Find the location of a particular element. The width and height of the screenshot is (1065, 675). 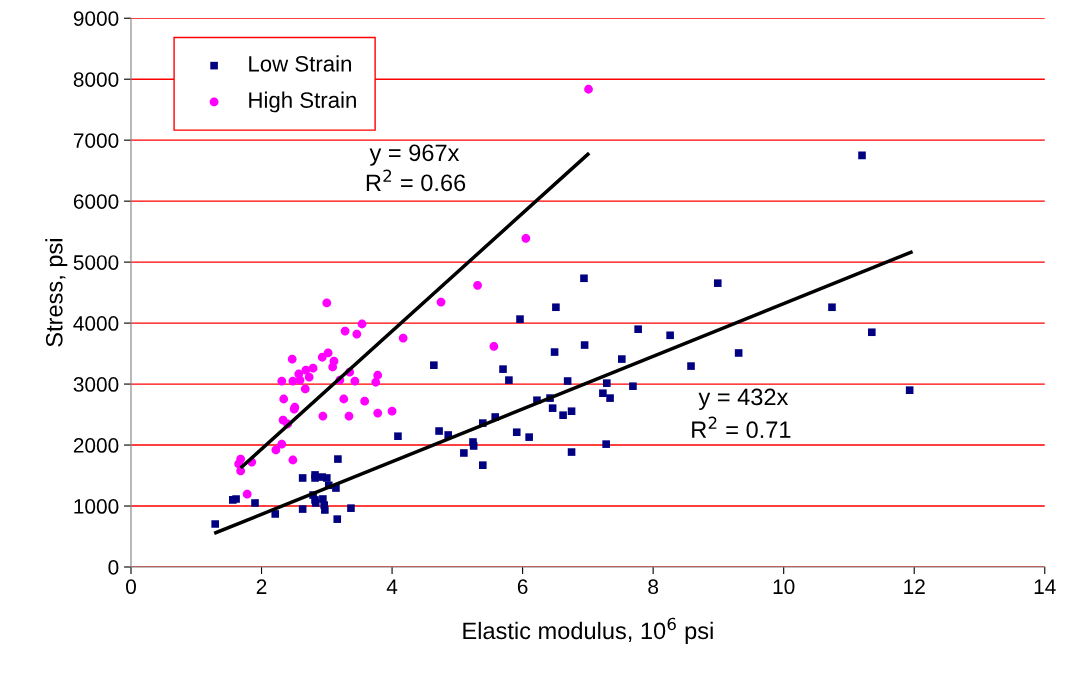

x-axis-title: Elastic modulus, 10$^{6}$ psi is located at coordinates (588, 630).